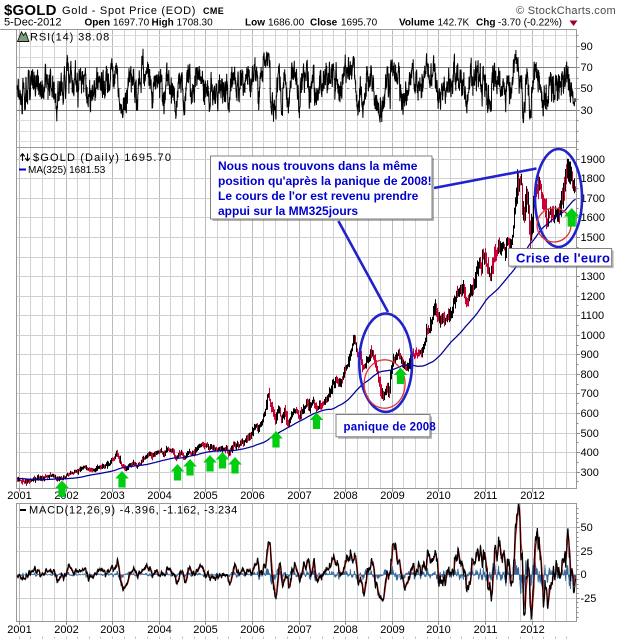  What do you see at coordinates (593, 218) in the screenshot?
I see `svg-text: 1600` at bounding box center [593, 218].